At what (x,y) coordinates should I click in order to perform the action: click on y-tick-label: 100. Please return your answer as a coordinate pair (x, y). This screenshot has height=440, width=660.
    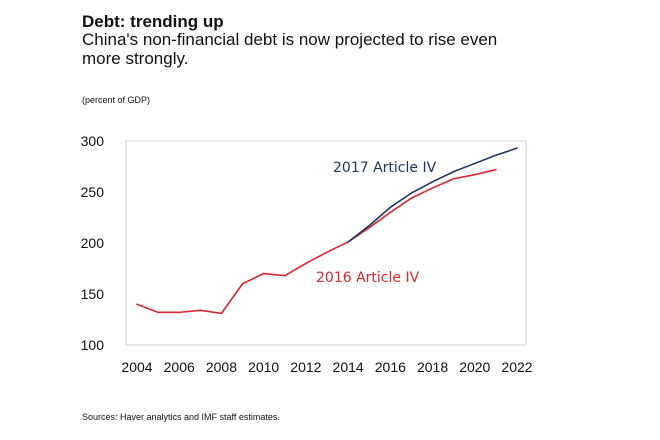
    Looking at the image, I should click on (93, 345).